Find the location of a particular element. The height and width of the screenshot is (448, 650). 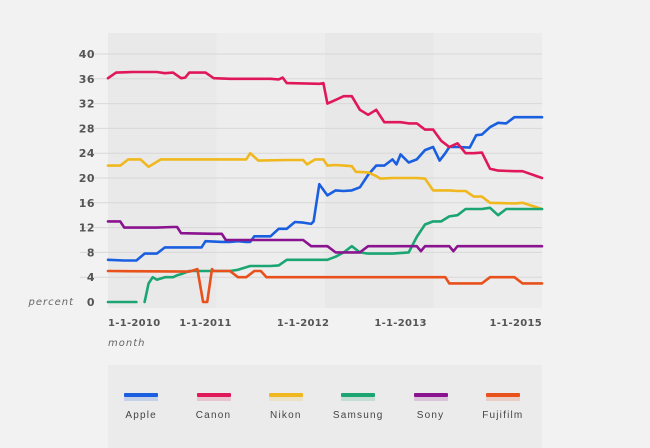

y-tick-label: 20 is located at coordinates (87, 178).